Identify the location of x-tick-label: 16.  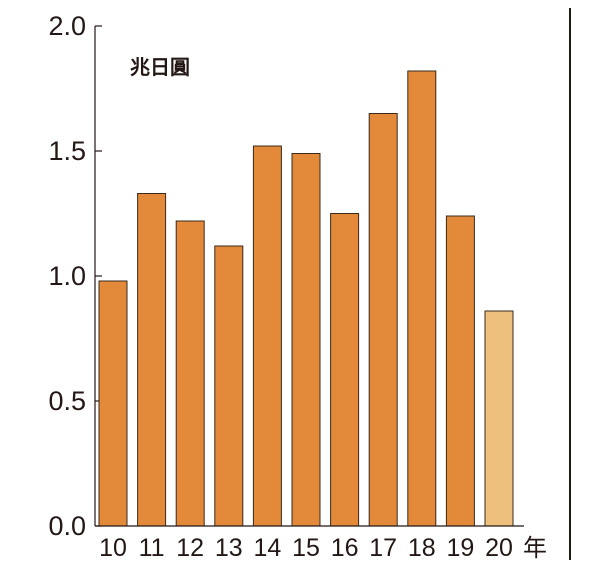
(345, 548).